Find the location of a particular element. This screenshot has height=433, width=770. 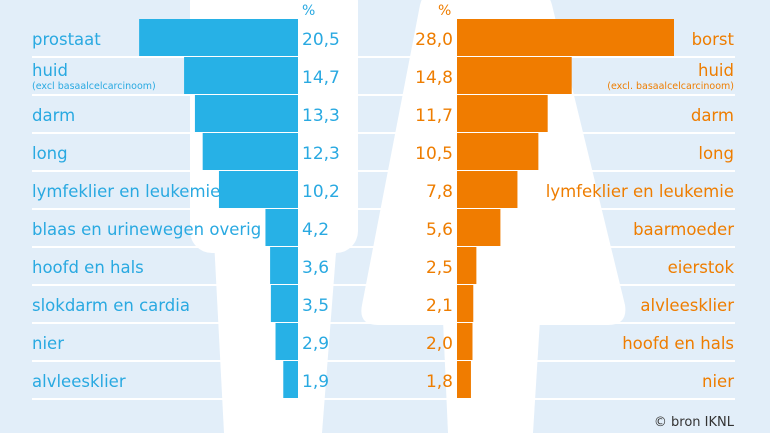

men-value-label: 20,5 is located at coordinates (321, 40).